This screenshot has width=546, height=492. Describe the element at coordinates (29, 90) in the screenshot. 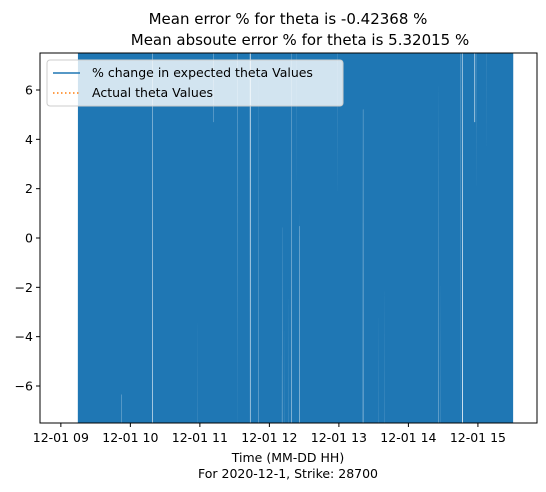

I see `y-tick-label: 6` at that location.